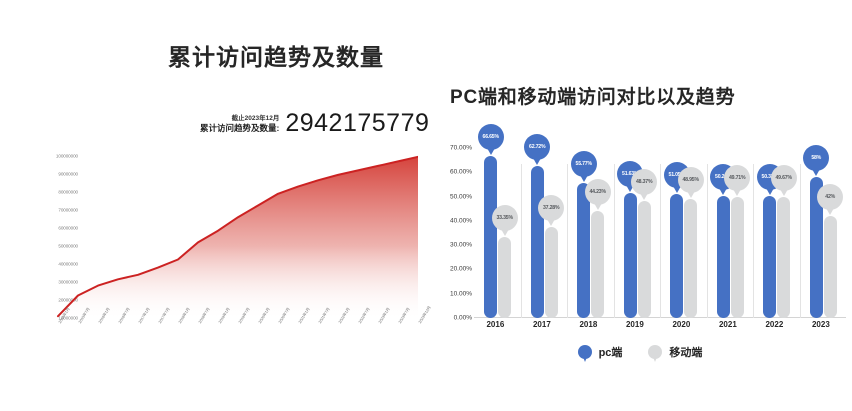 Image resolution: width=852 pixels, height=411 pixels. Describe the element at coordinates (460, 221) in the screenshot. I see `right-y-tick: 40.00%` at that location.